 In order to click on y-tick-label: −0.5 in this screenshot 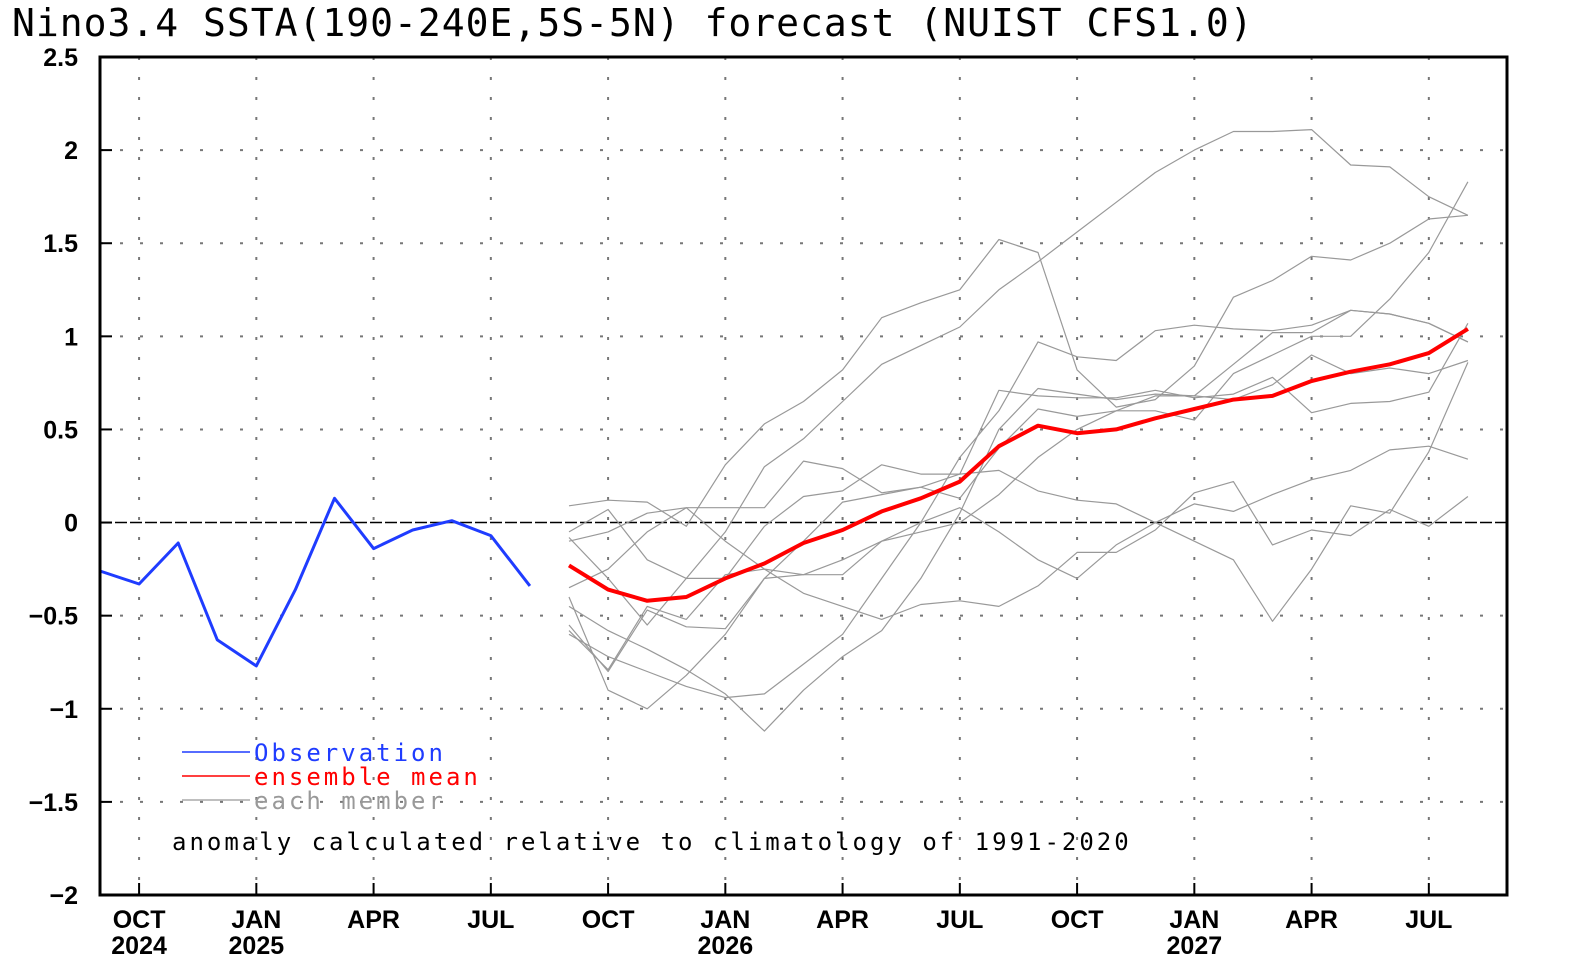, I will do `click(53, 617)`.